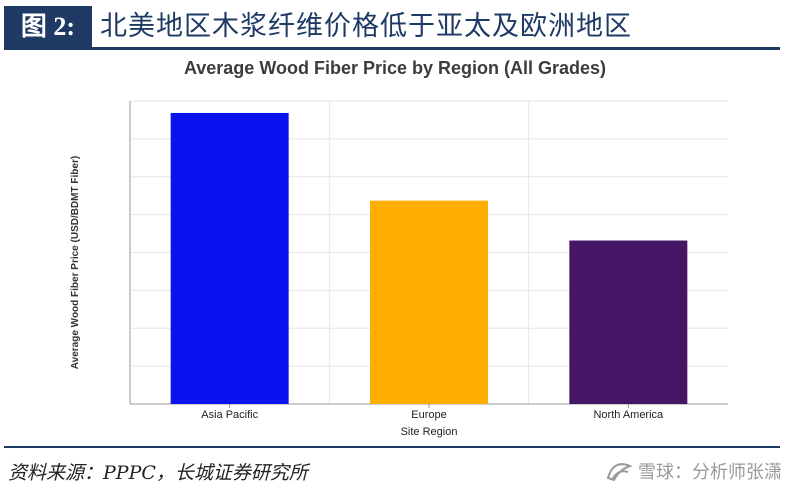  What do you see at coordinates (428, 415) in the screenshot?
I see `x-tick-label: Europe` at bounding box center [428, 415].